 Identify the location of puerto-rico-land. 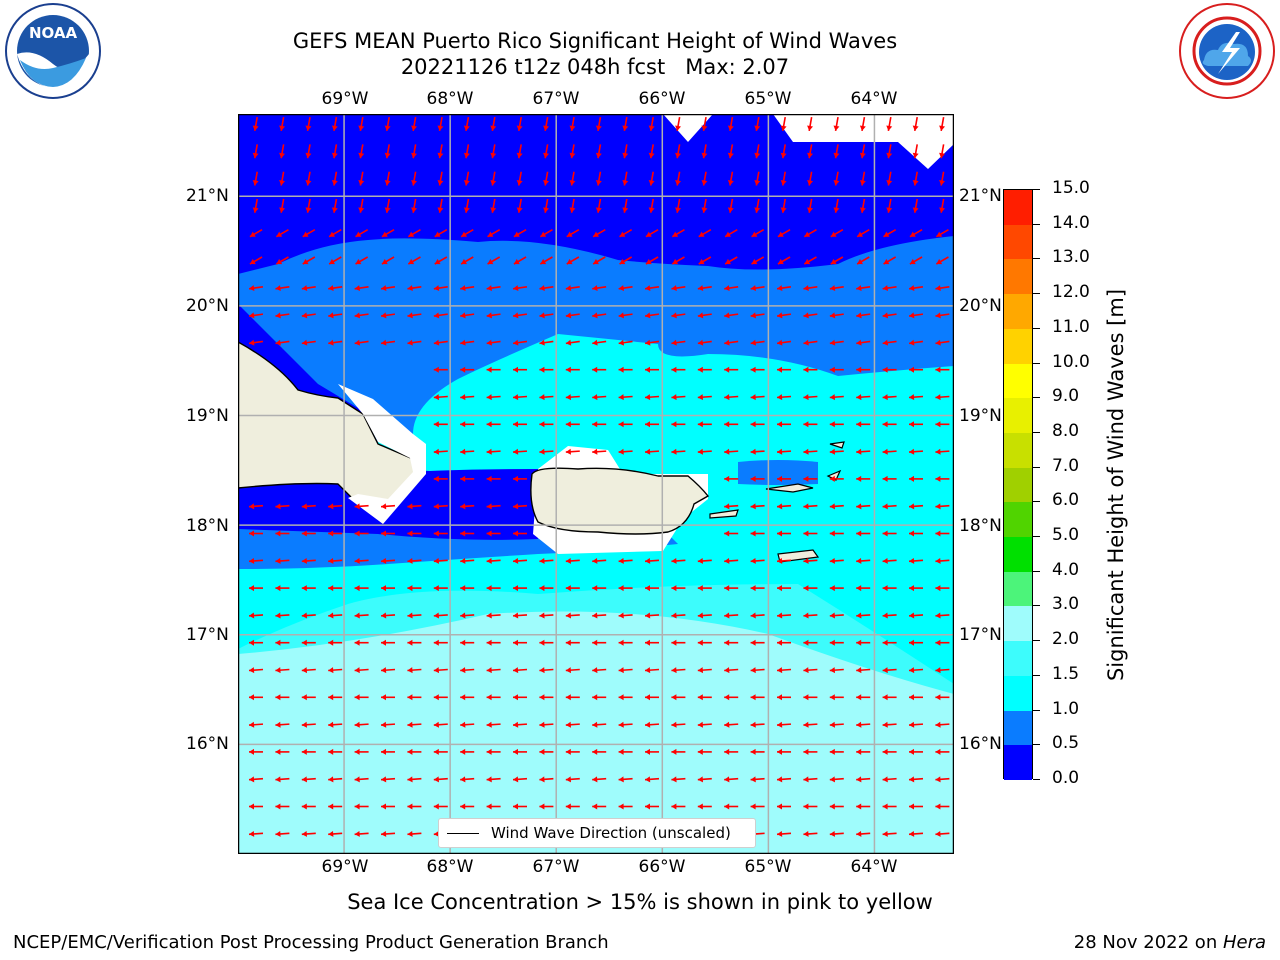
(620, 501).